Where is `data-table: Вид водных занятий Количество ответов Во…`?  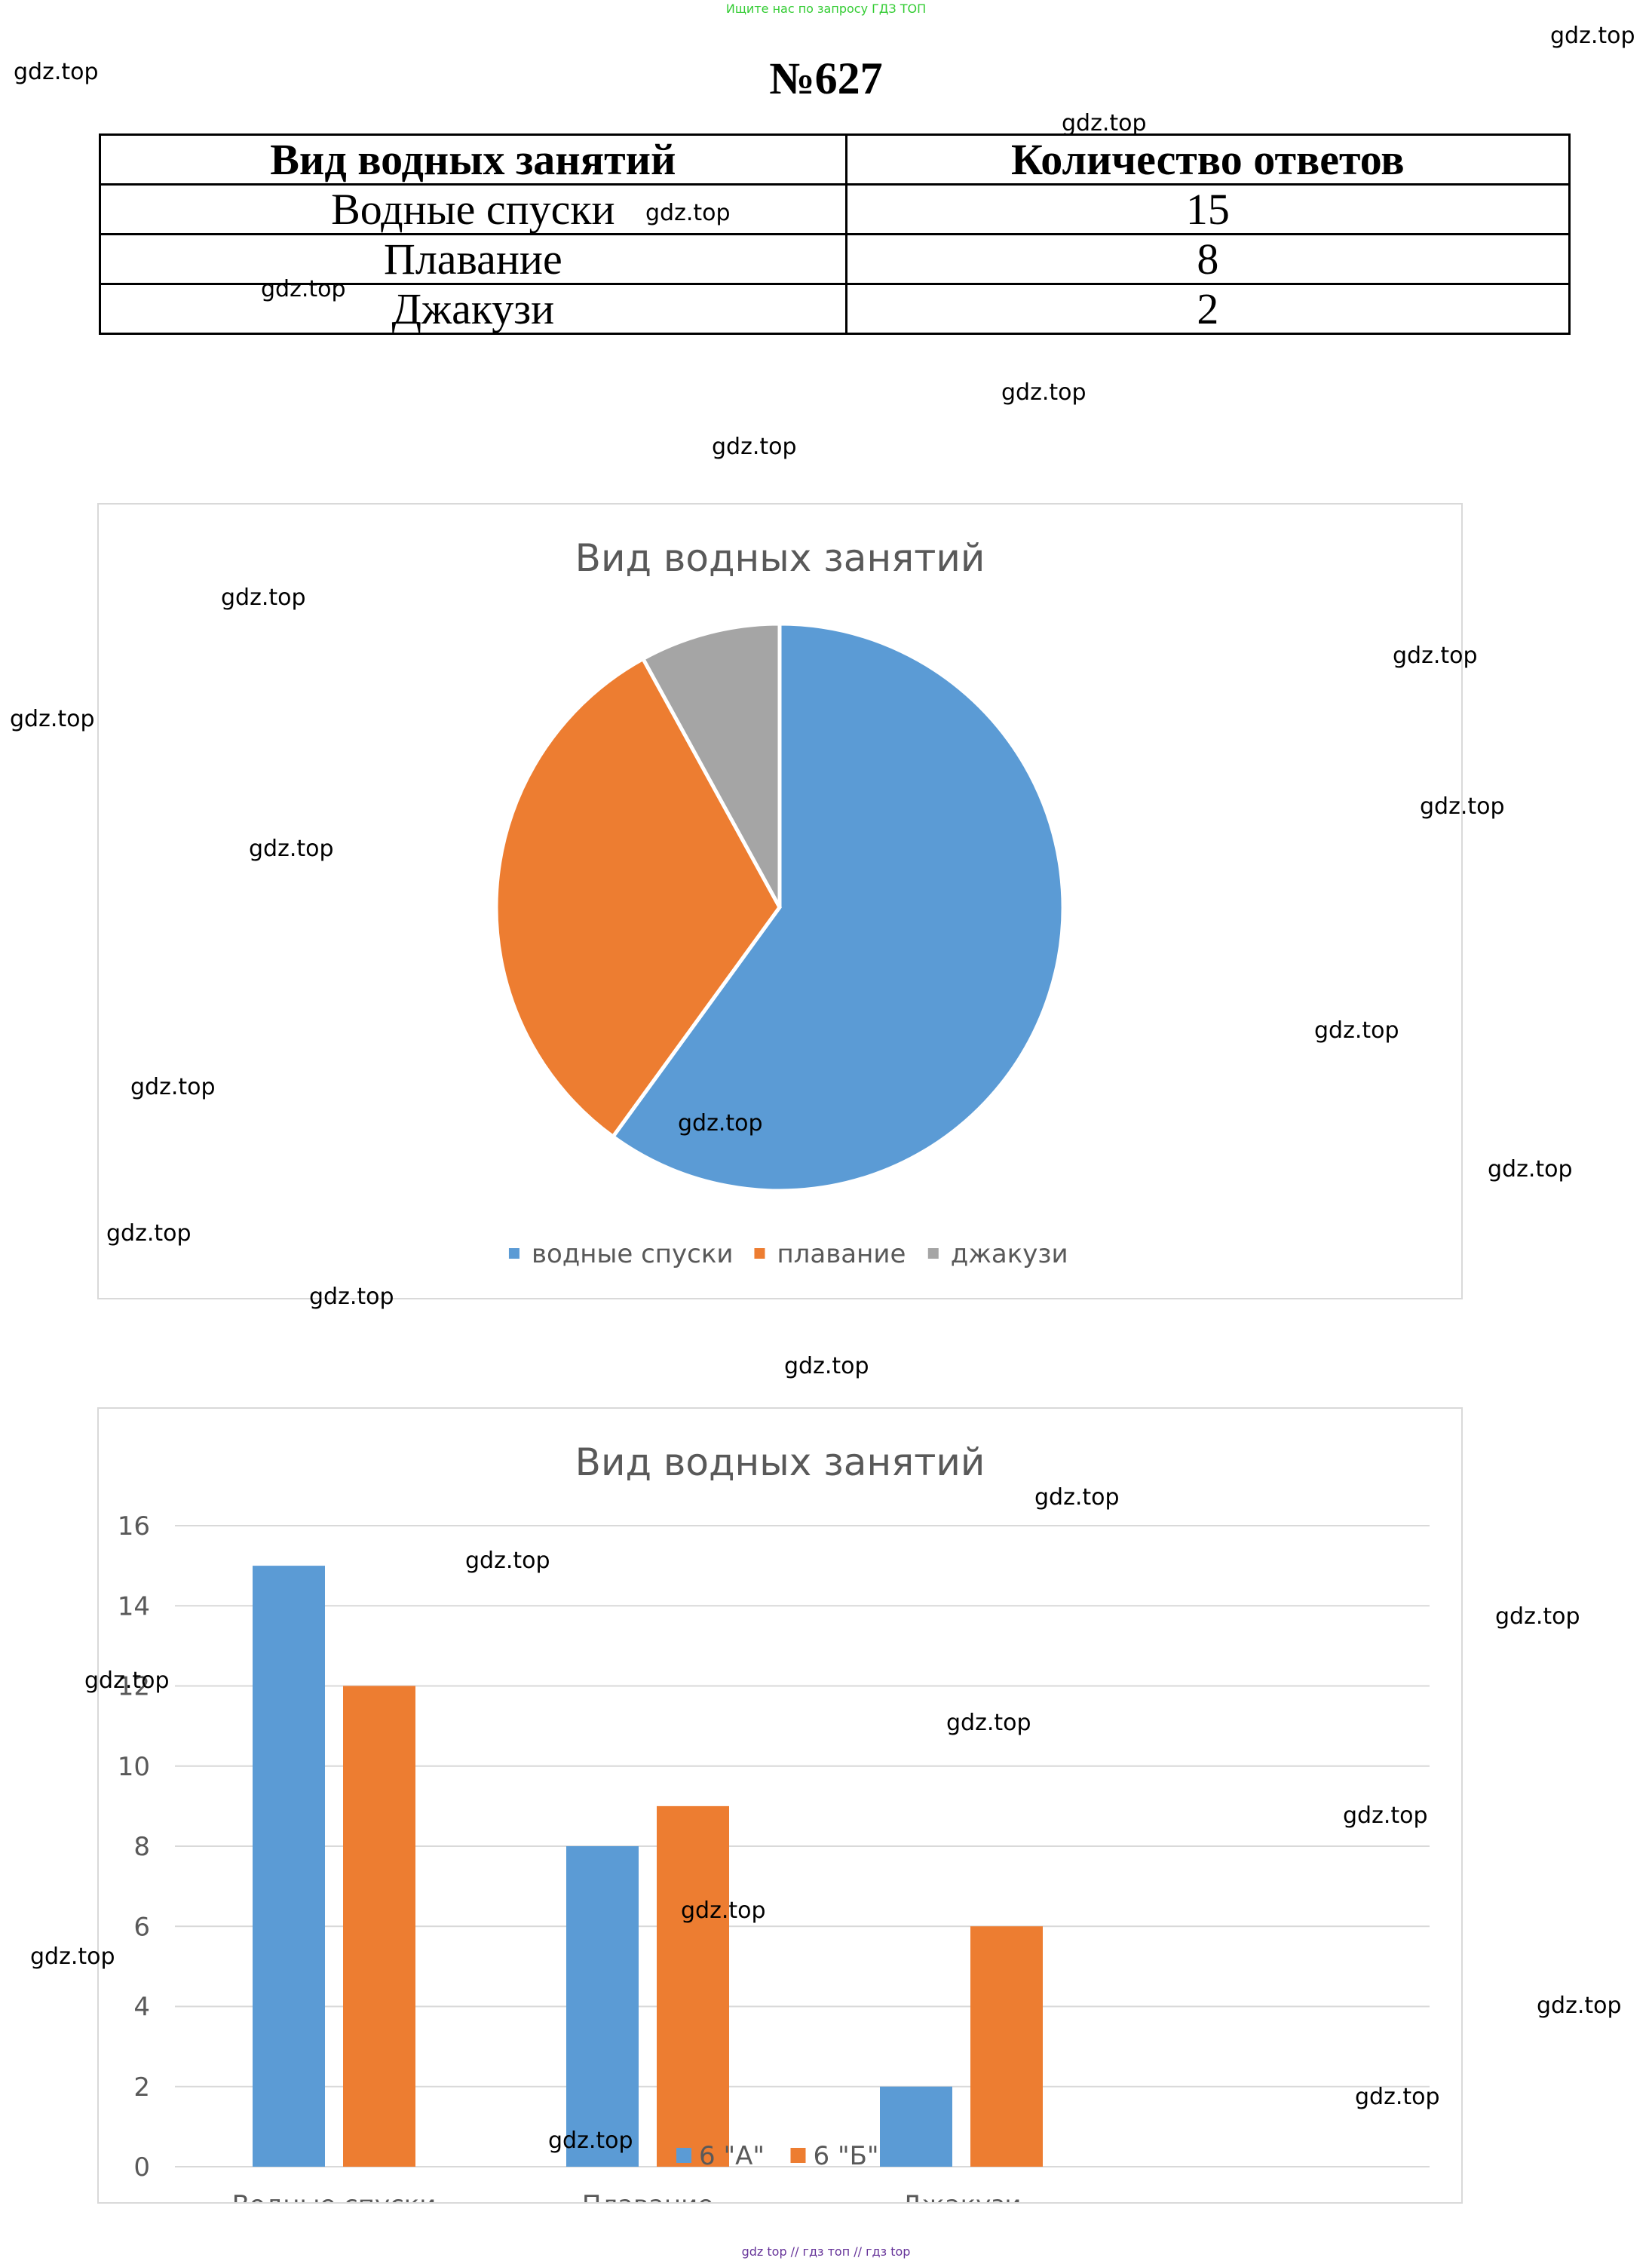
data-table: Вид водных занятий Количество ответов Во… is located at coordinates (835, 234).